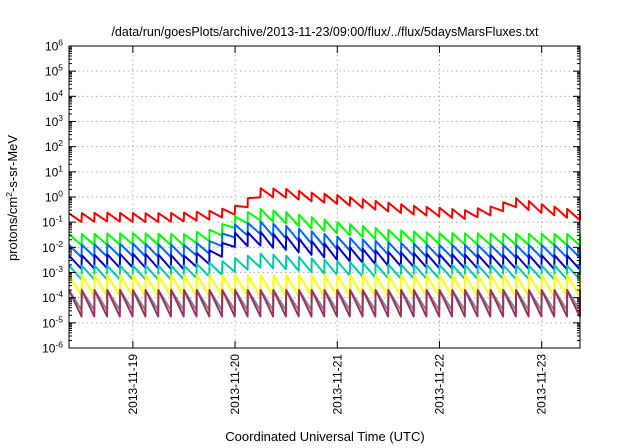  What do you see at coordinates (54, 96) in the screenshot?
I see `y-tick-label: 10⁴` at bounding box center [54, 96].